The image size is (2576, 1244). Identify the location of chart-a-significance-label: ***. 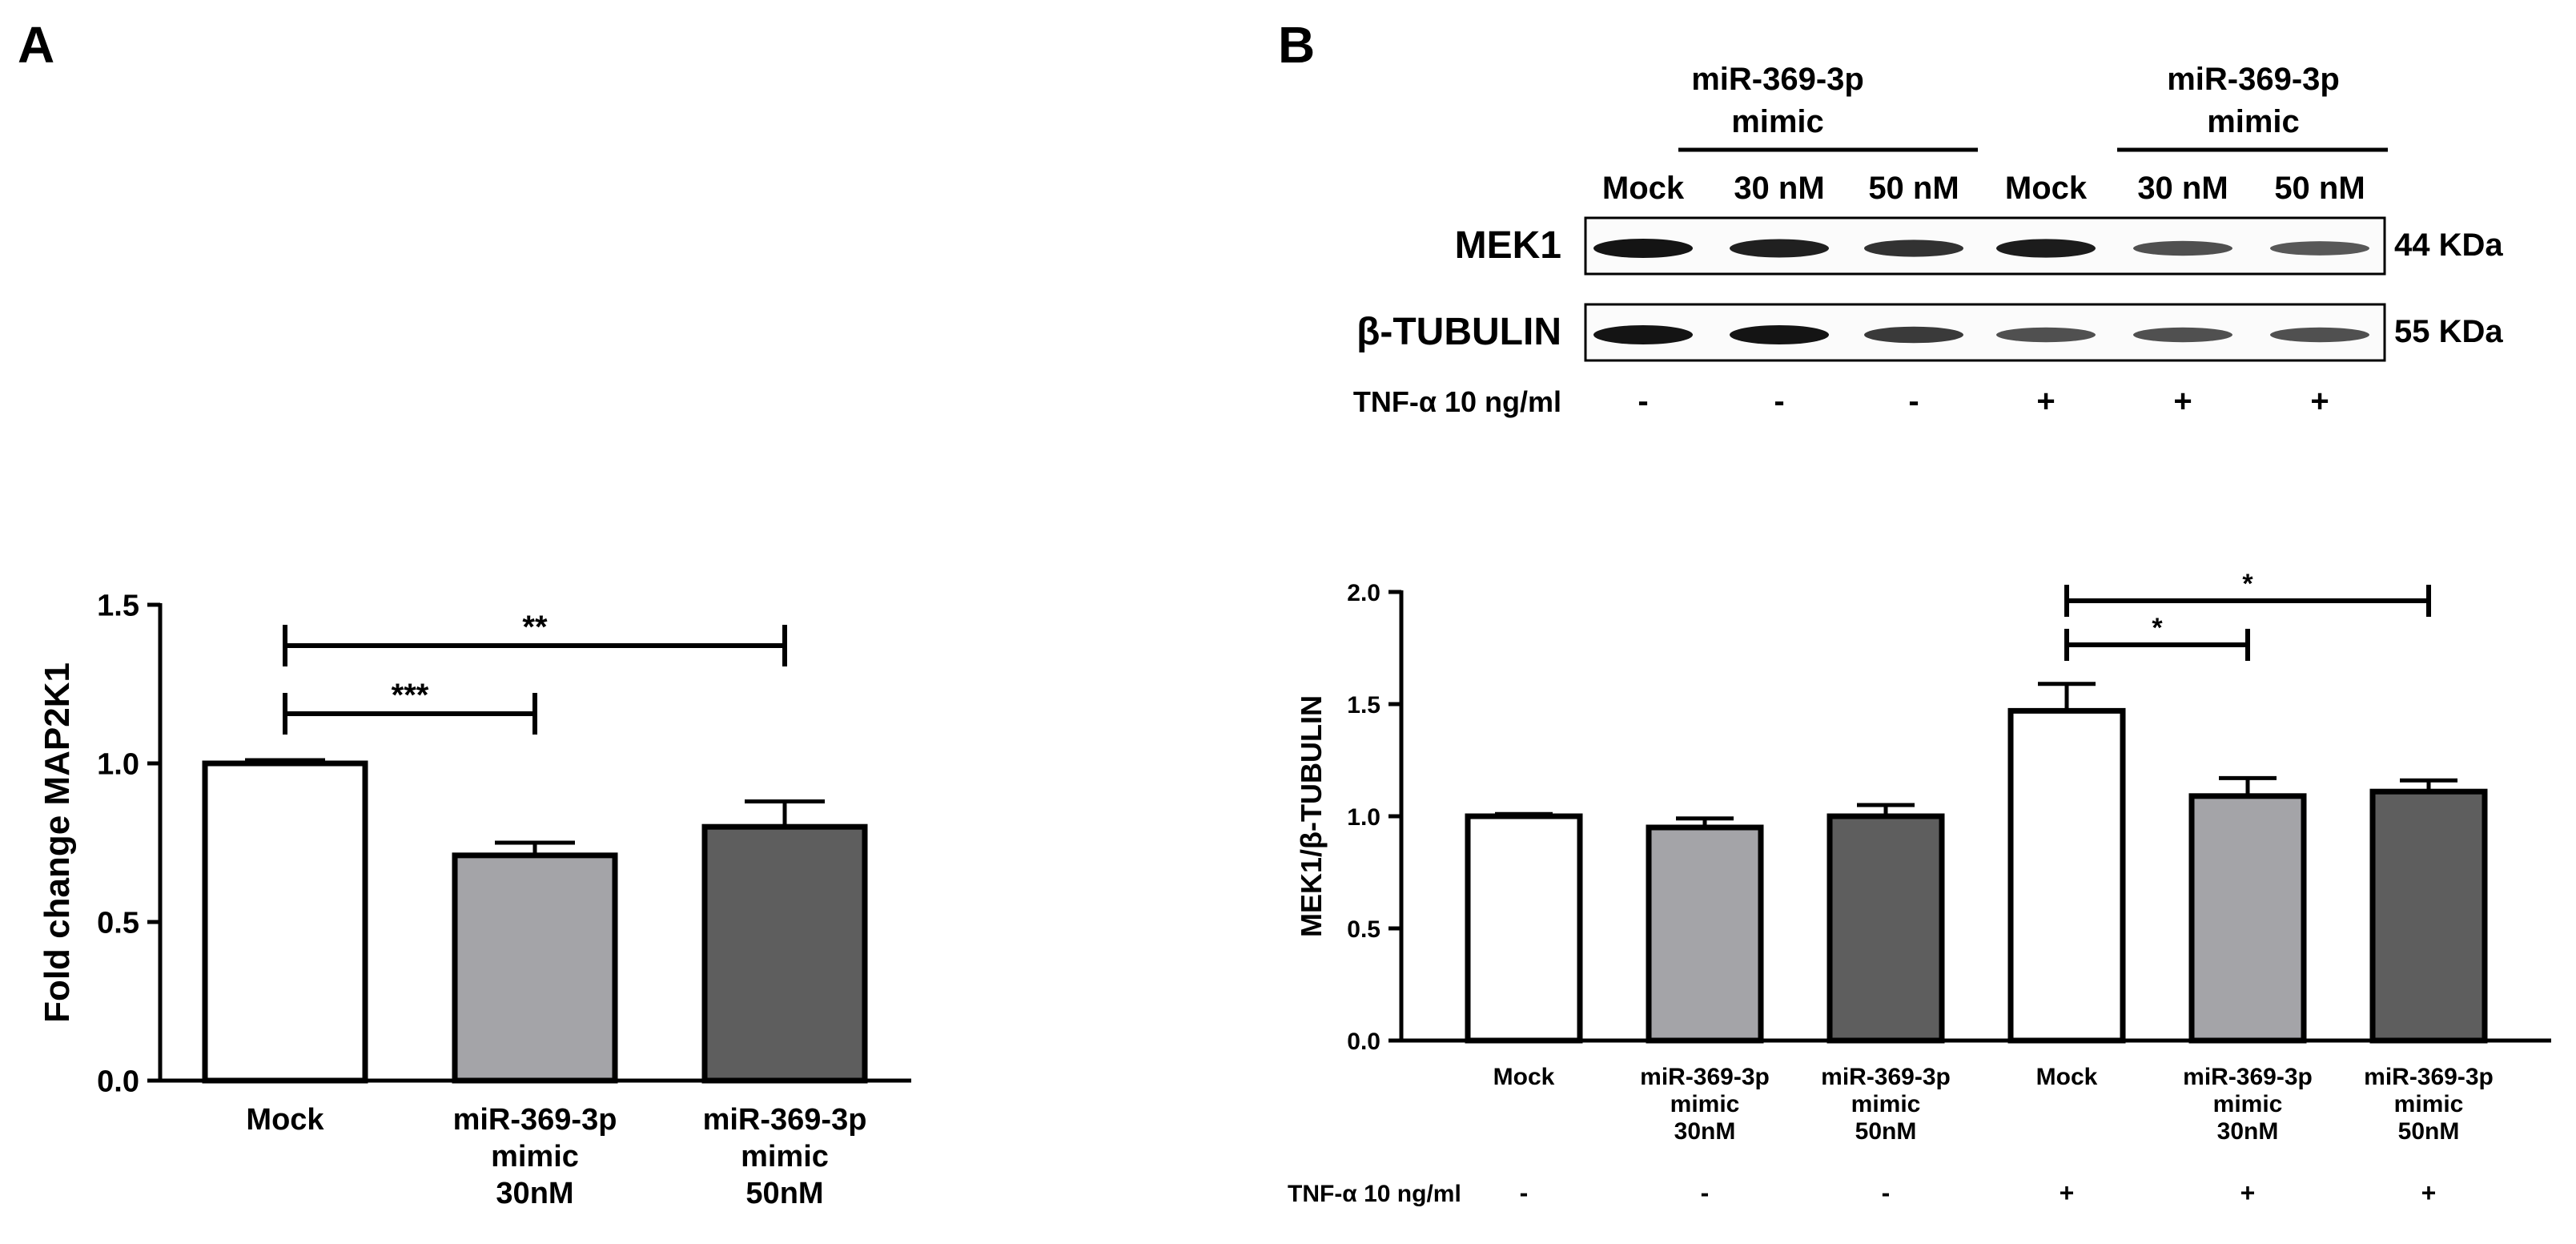
(410, 695).